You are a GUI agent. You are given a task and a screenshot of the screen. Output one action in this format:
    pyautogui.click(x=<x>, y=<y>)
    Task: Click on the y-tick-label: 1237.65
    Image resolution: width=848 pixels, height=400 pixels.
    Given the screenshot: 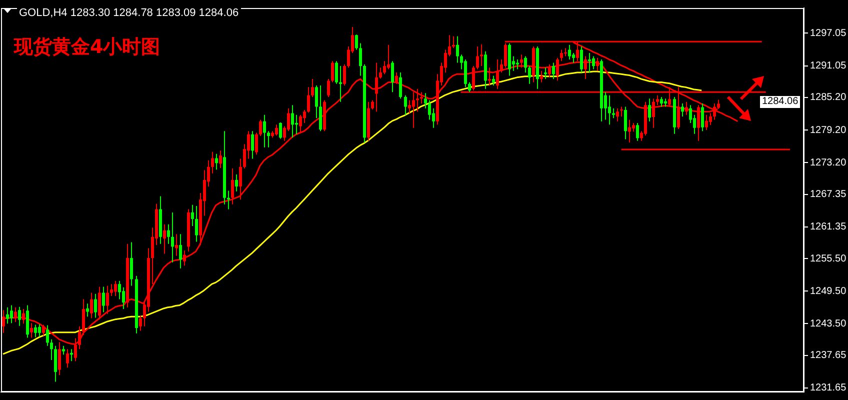 What is the action you would take?
    pyautogui.click(x=828, y=356)
    